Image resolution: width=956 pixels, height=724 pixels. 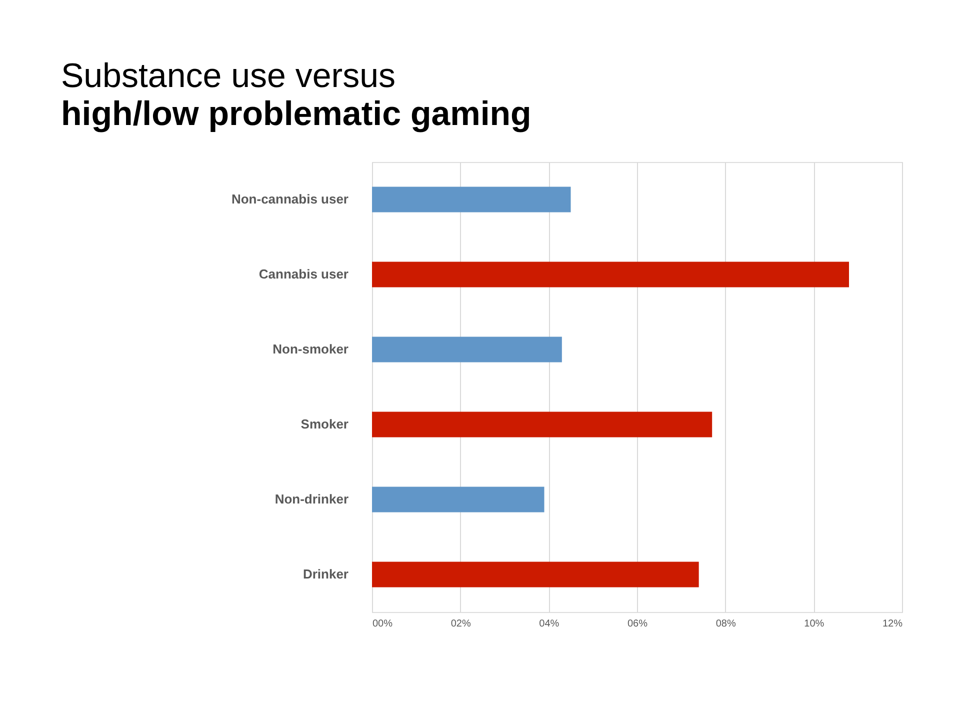 What do you see at coordinates (814, 624) in the screenshot?
I see `x-tick-label: 10%` at bounding box center [814, 624].